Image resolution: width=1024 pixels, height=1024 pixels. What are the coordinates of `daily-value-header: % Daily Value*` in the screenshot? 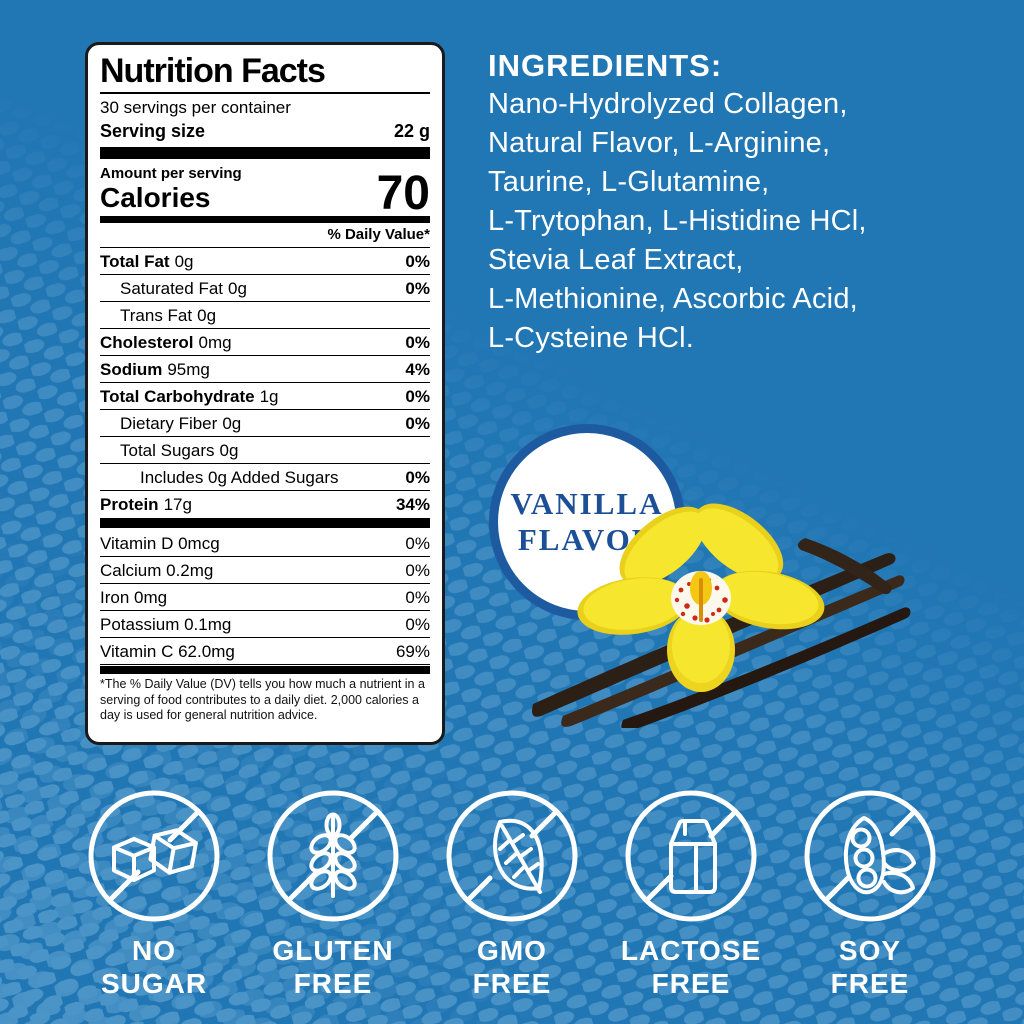 It's located at (265, 235).